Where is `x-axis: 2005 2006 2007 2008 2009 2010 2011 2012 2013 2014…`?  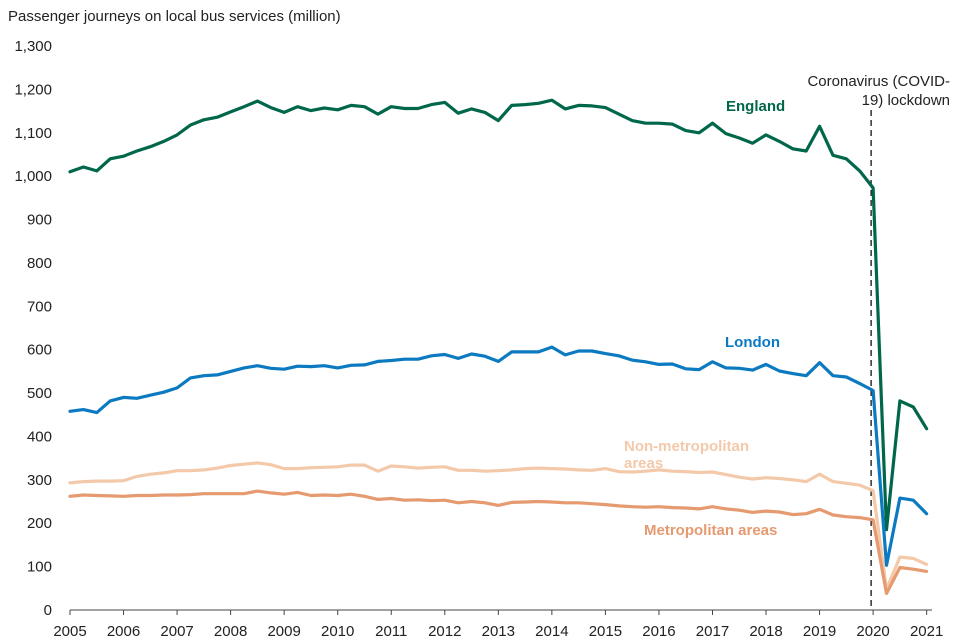
x-axis: 2005 2006 2007 2008 2009 2010 2011 2012 2013 2014… is located at coordinates (498, 624).